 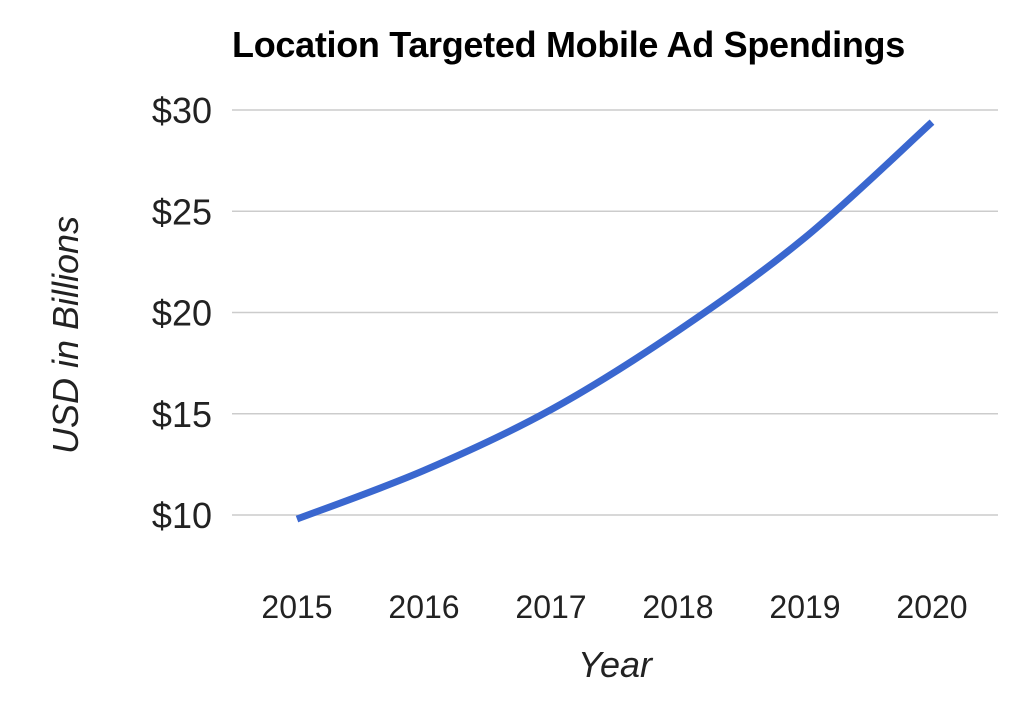 I want to click on y-tick-label: $25, so click(x=182, y=211).